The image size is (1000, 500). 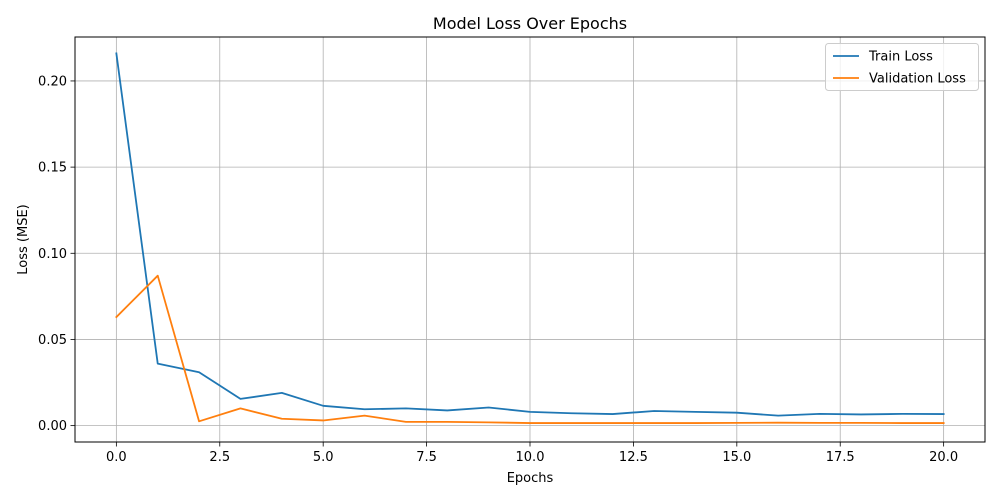 I want to click on x-tick-label: 10.0, so click(x=530, y=457).